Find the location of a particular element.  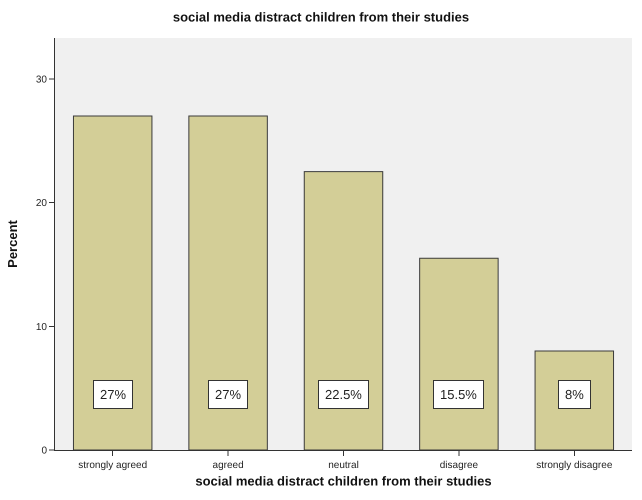

x-tick-label: disagree is located at coordinates (459, 465).